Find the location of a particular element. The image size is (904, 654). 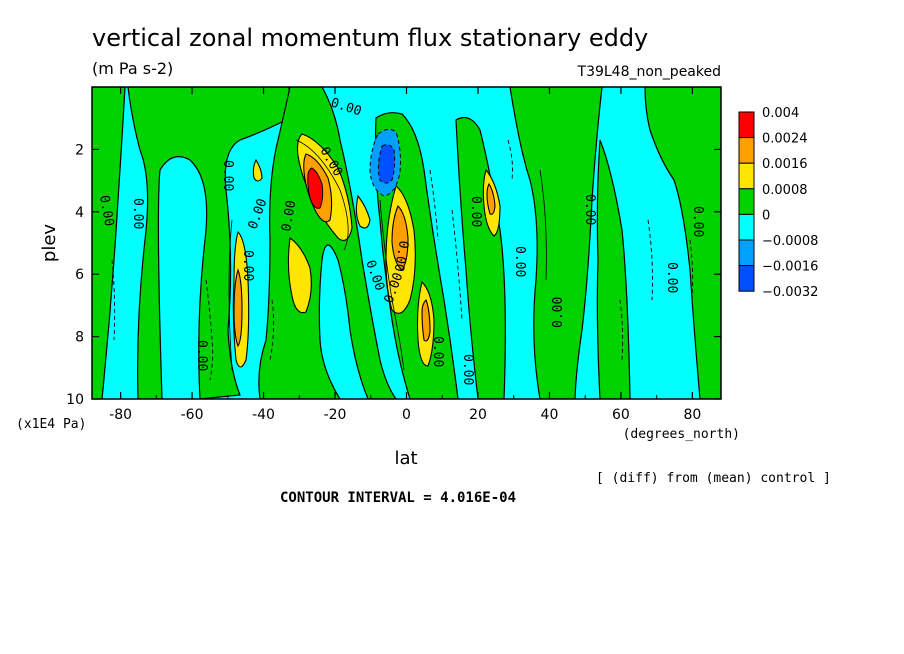

green-region-east-edge is located at coordinates (682, 243).